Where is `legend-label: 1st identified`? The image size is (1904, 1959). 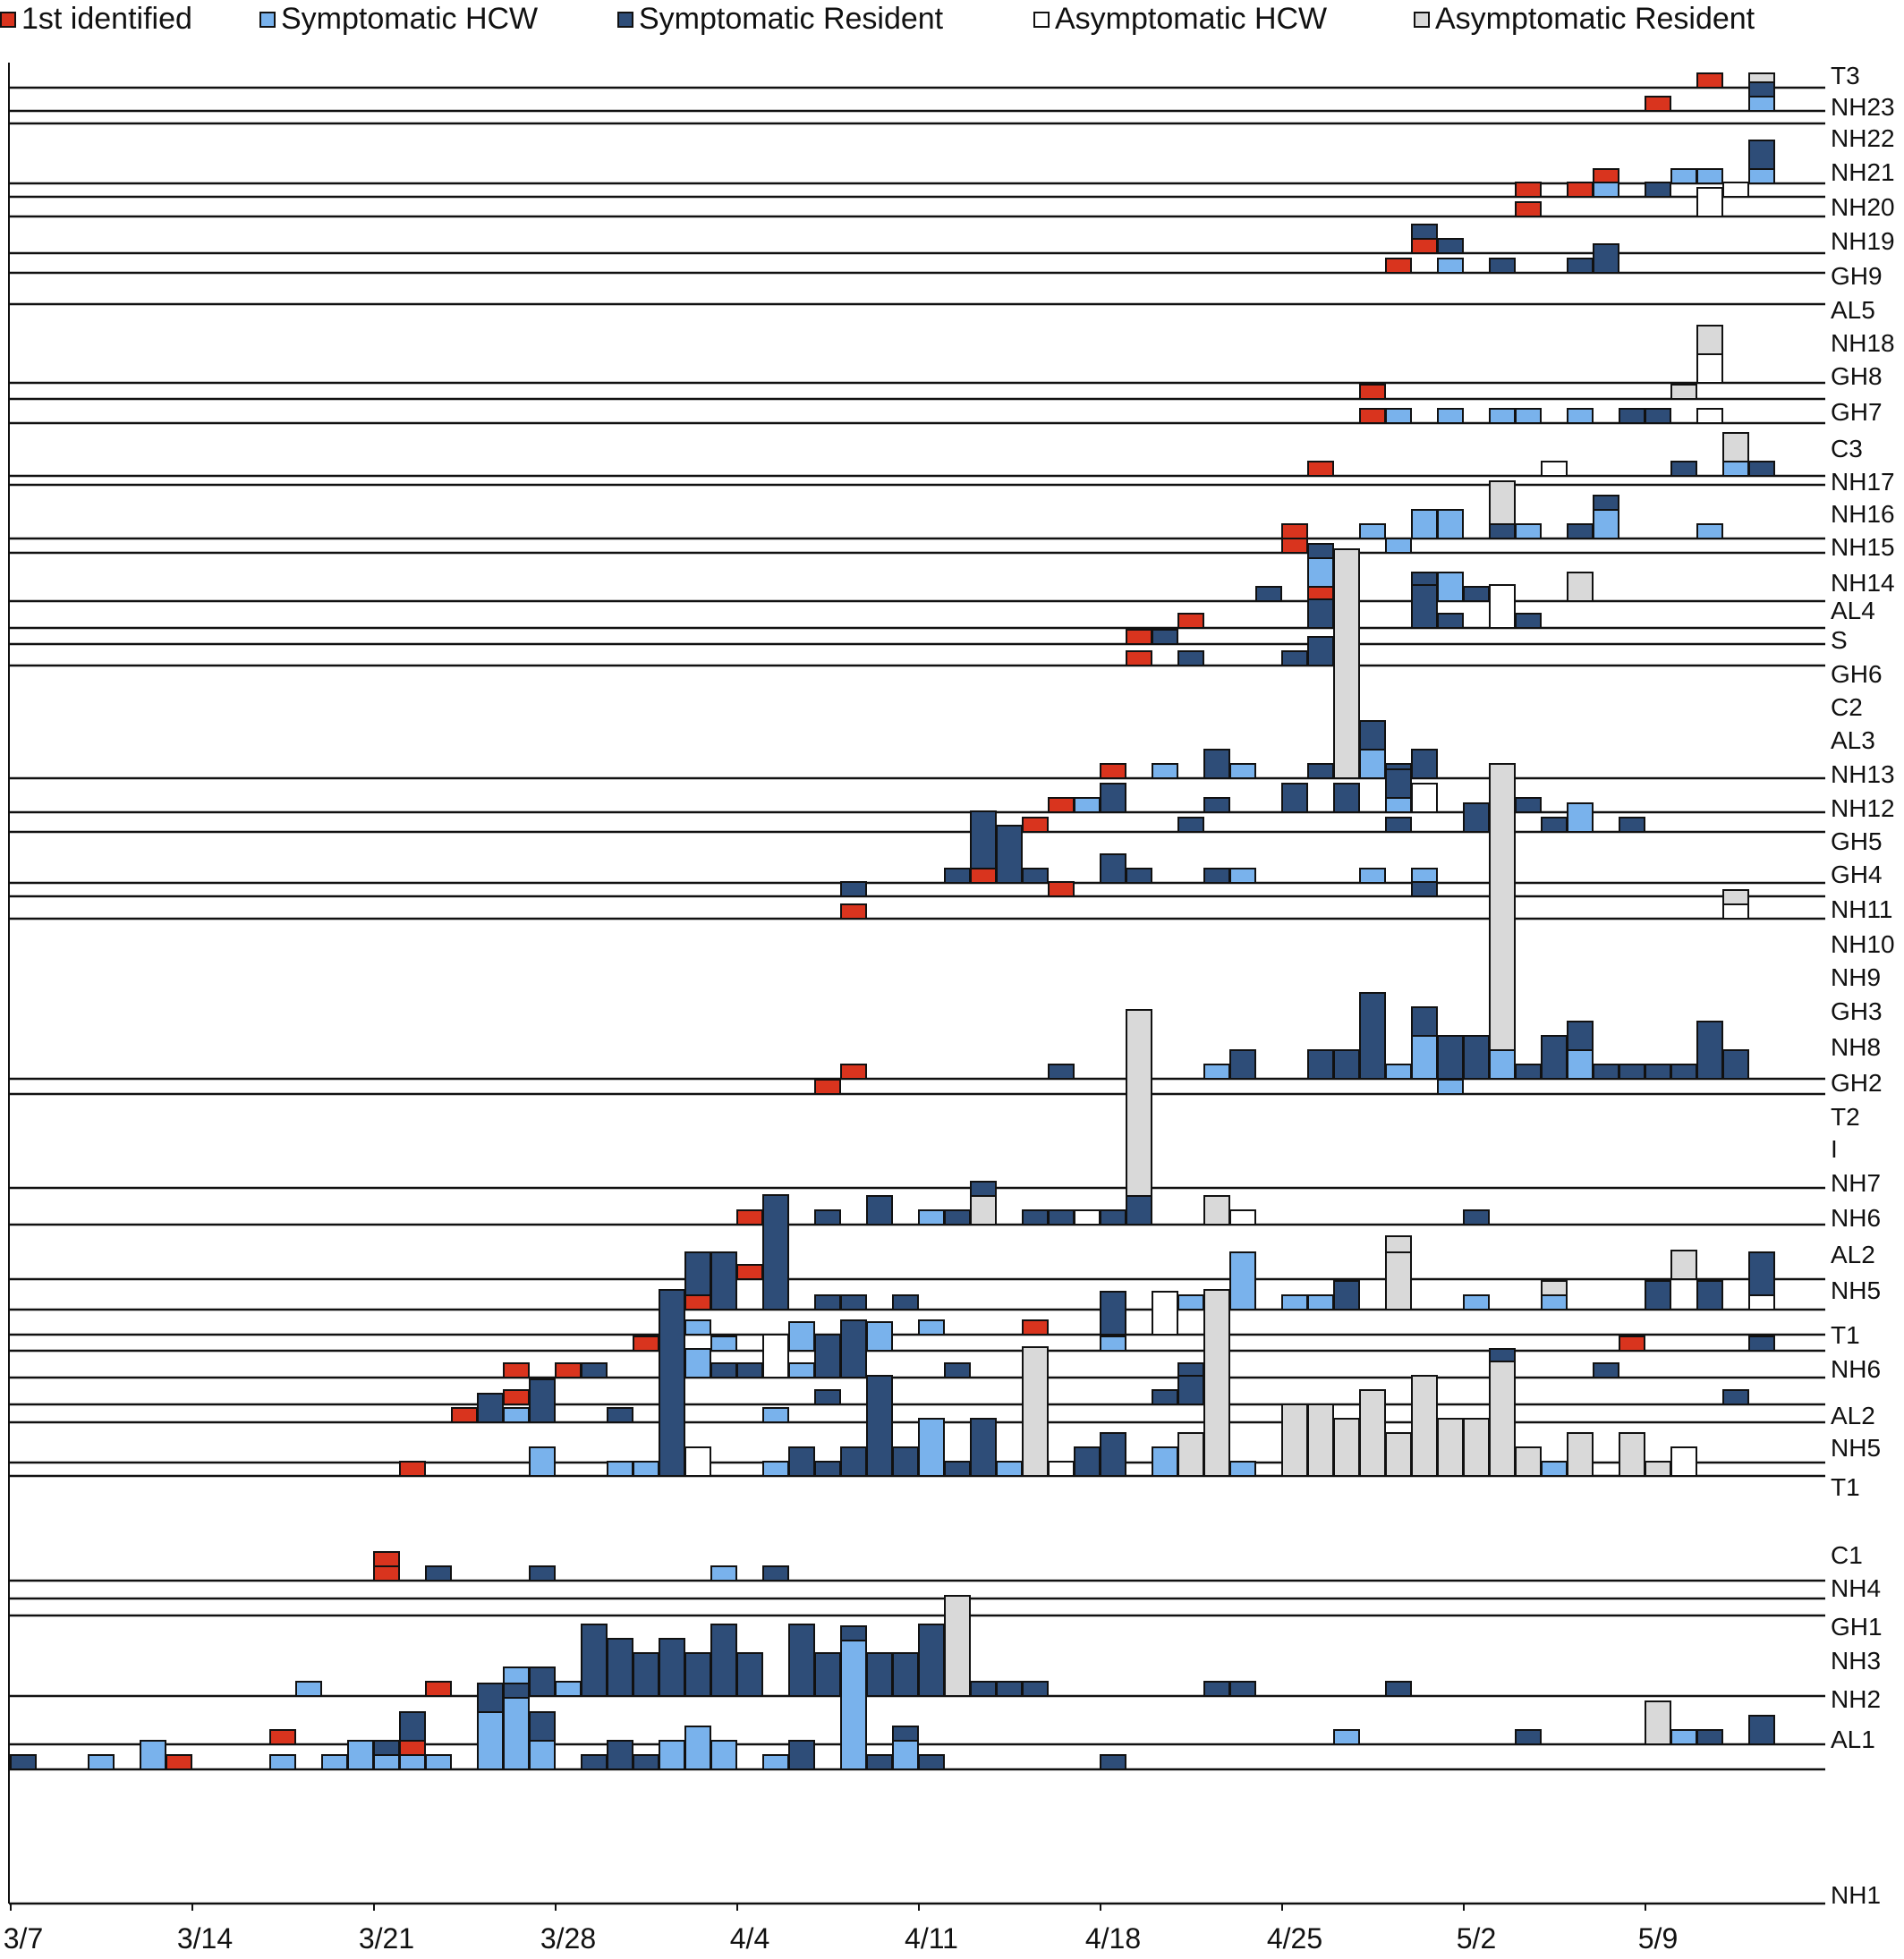
legend-label: 1st identified is located at coordinates (106, 19).